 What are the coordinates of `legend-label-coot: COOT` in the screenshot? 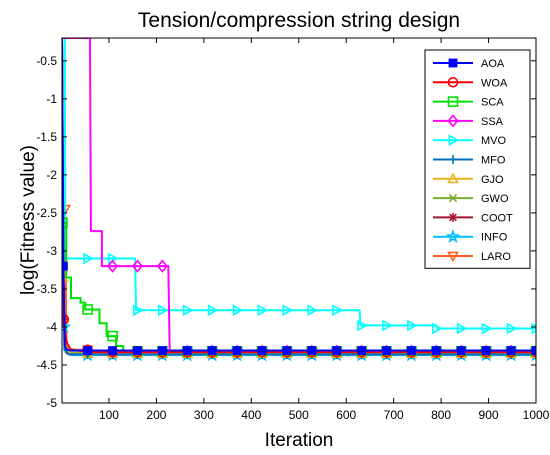 It's located at (497, 218).